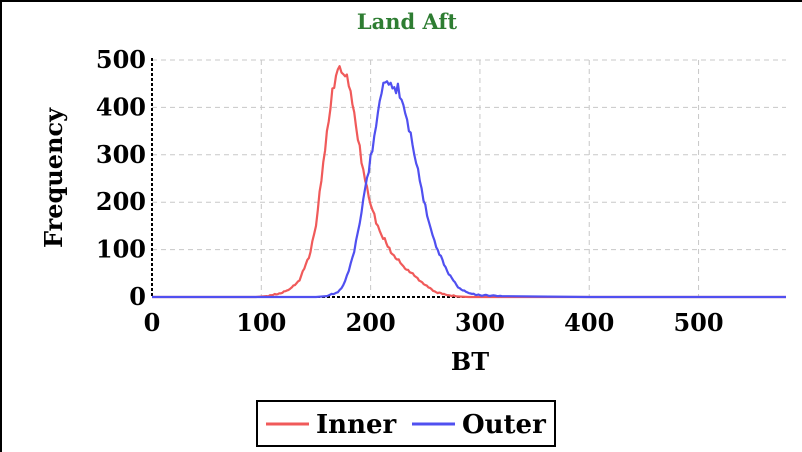  Describe the element at coordinates (121, 154) in the screenshot. I see `y-tick-label: 300` at that location.